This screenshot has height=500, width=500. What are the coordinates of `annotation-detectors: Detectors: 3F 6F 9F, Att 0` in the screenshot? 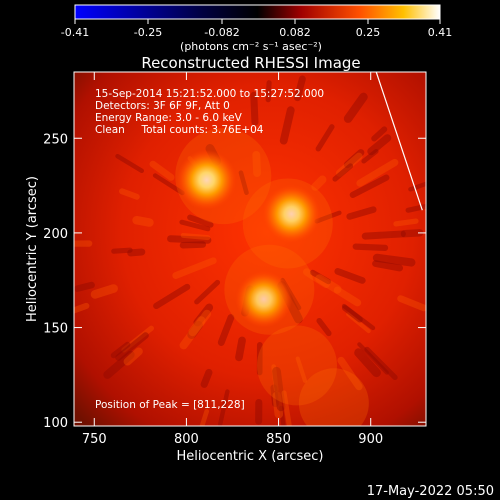 It's located at (162, 106).